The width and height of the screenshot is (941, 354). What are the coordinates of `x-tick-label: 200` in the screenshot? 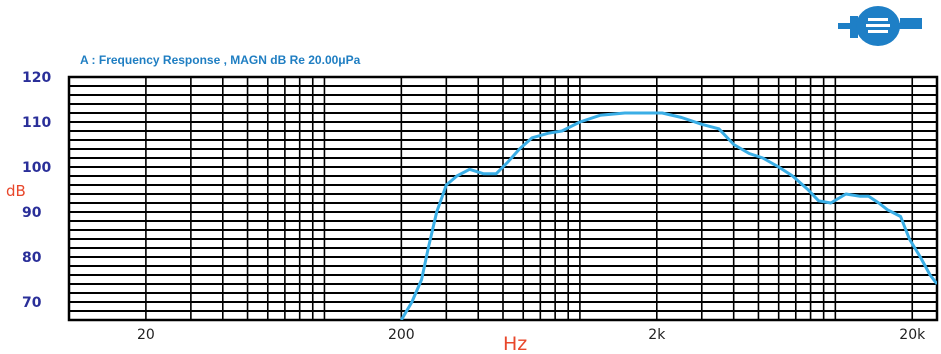 It's located at (401, 335).